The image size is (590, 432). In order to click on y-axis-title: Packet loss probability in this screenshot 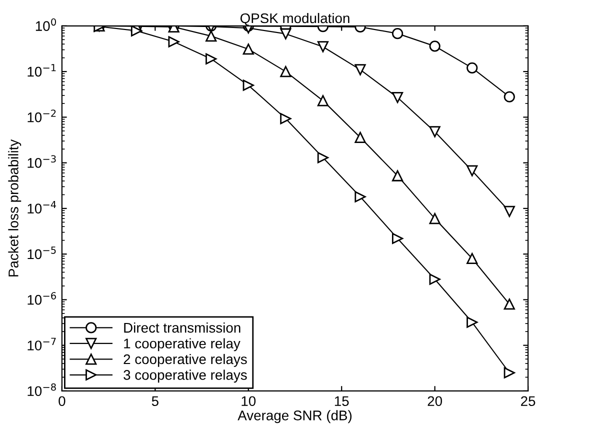, I will do `click(15, 207)`.